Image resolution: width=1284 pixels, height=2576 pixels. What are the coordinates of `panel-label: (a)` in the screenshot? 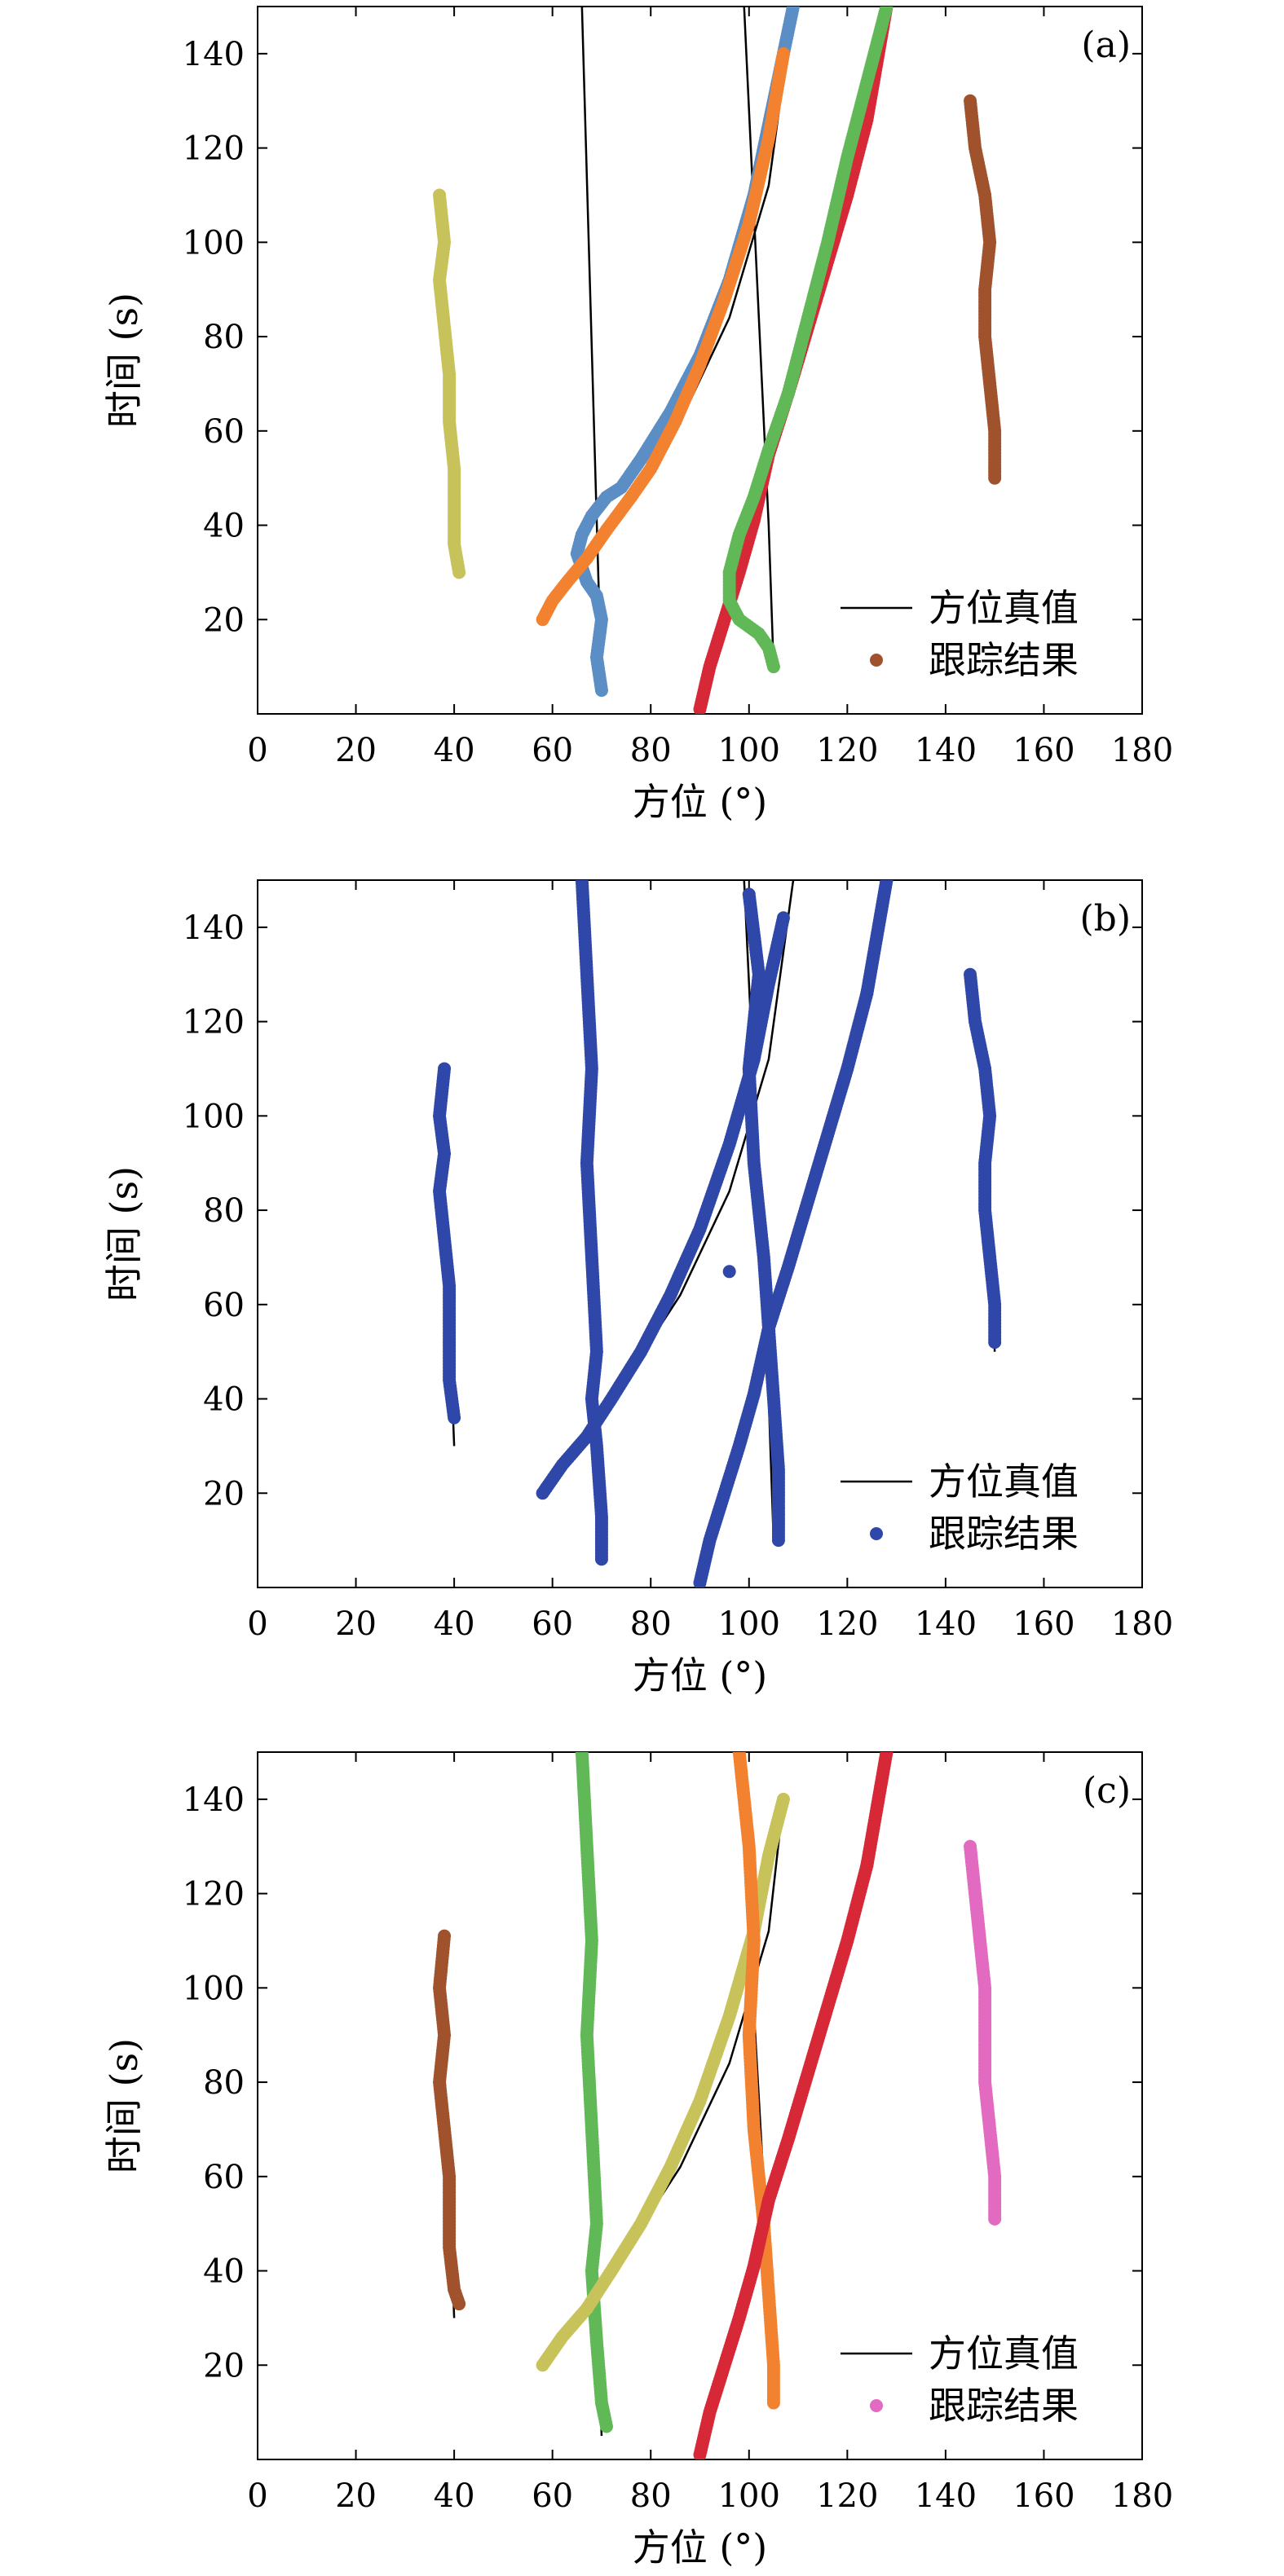 It's located at (1106, 45).